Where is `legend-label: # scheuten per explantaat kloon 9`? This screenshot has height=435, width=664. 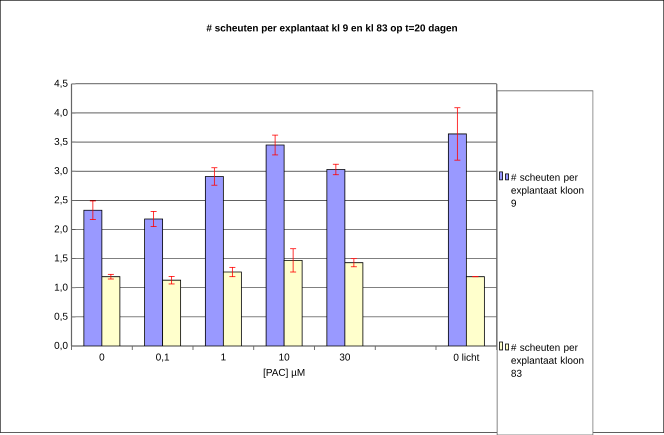 legend-label: # scheuten per explantaat kloon 9 is located at coordinates (547, 190).